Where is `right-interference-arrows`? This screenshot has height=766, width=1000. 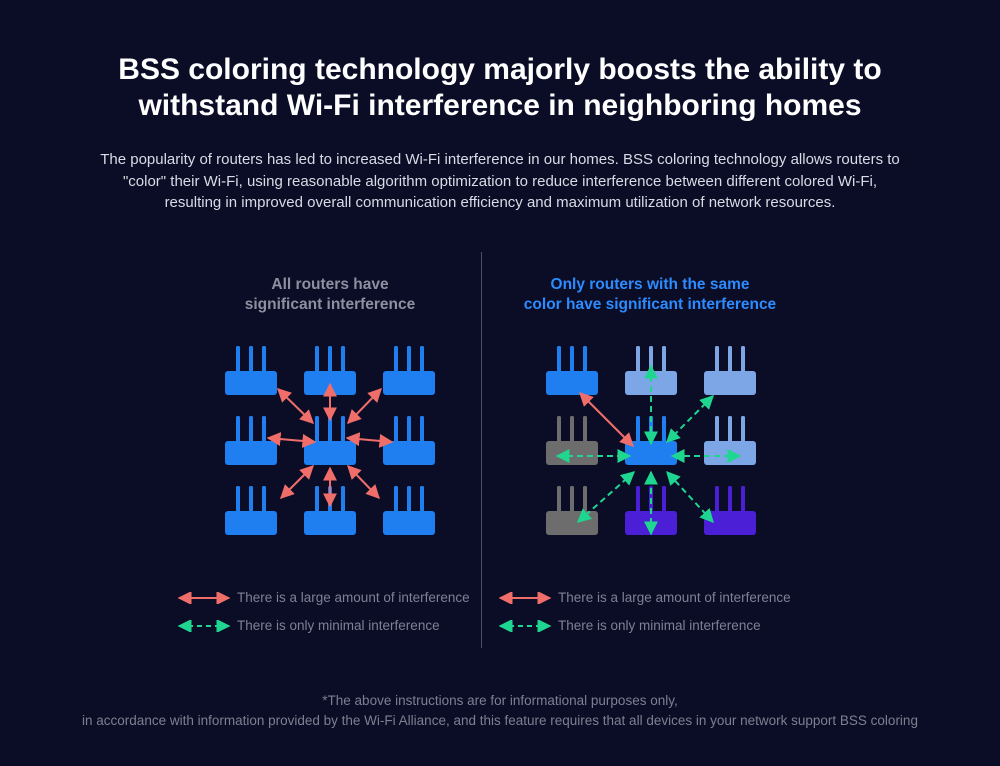
right-interference-arrows is located at coordinates (648, 450).